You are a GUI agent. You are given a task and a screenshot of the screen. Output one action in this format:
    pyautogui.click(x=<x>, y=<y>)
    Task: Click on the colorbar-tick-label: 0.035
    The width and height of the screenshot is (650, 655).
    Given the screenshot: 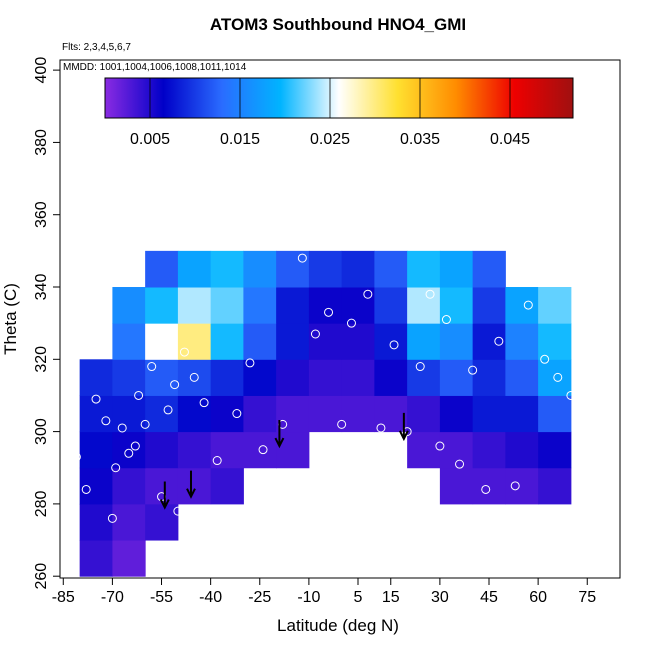 What is the action you would take?
    pyautogui.click(x=420, y=139)
    